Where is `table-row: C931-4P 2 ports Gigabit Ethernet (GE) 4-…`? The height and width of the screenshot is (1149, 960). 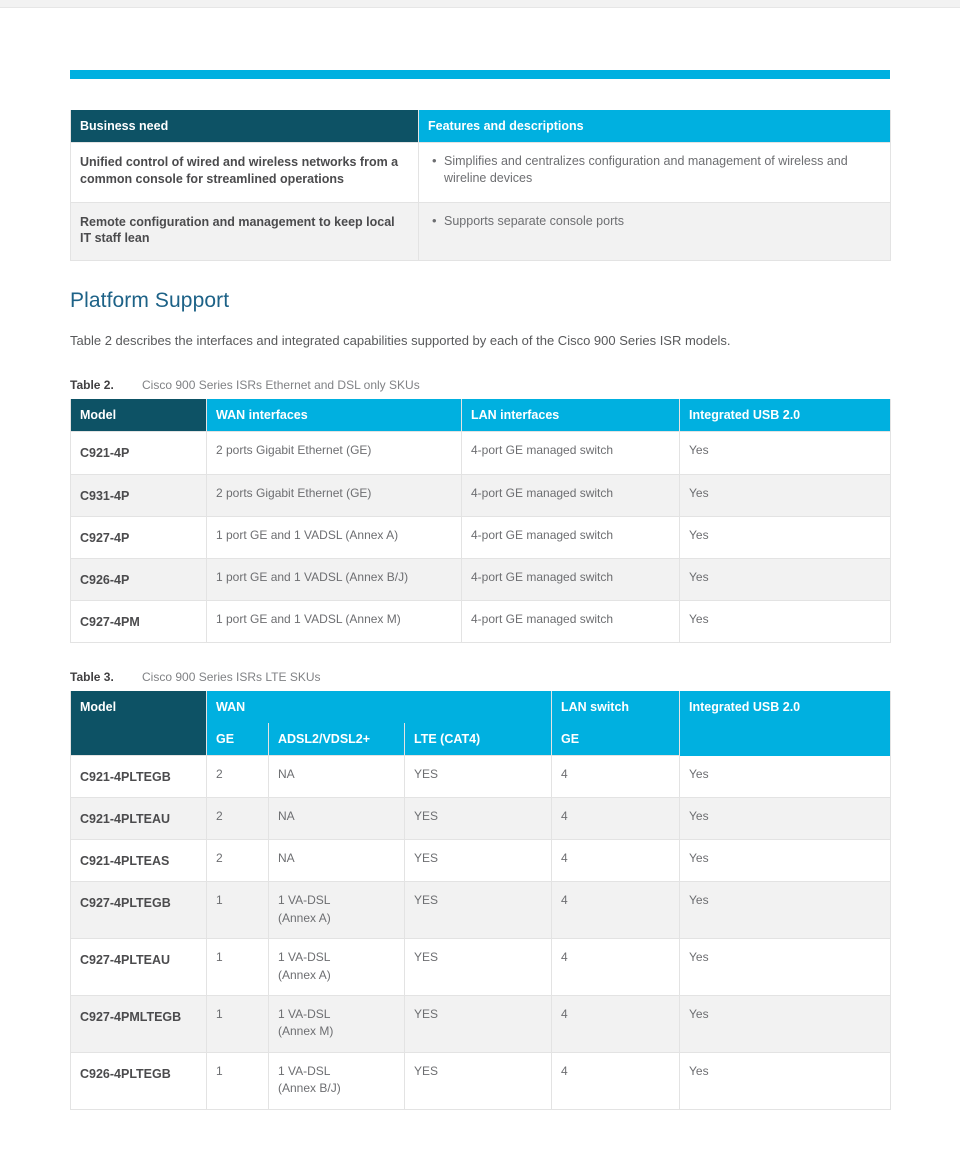
table-row: C931-4P 2 ports Gigabit Ethernet (GE) 4-… is located at coordinates (480, 495).